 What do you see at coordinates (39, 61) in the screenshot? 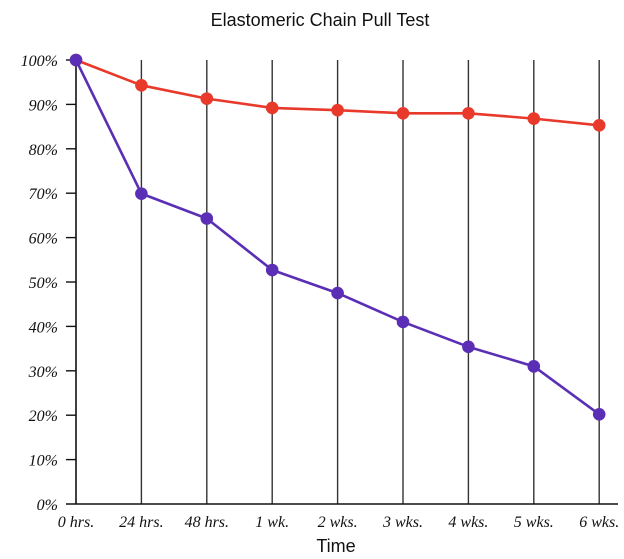
I see `y-tick-label: 100%` at bounding box center [39, 61].